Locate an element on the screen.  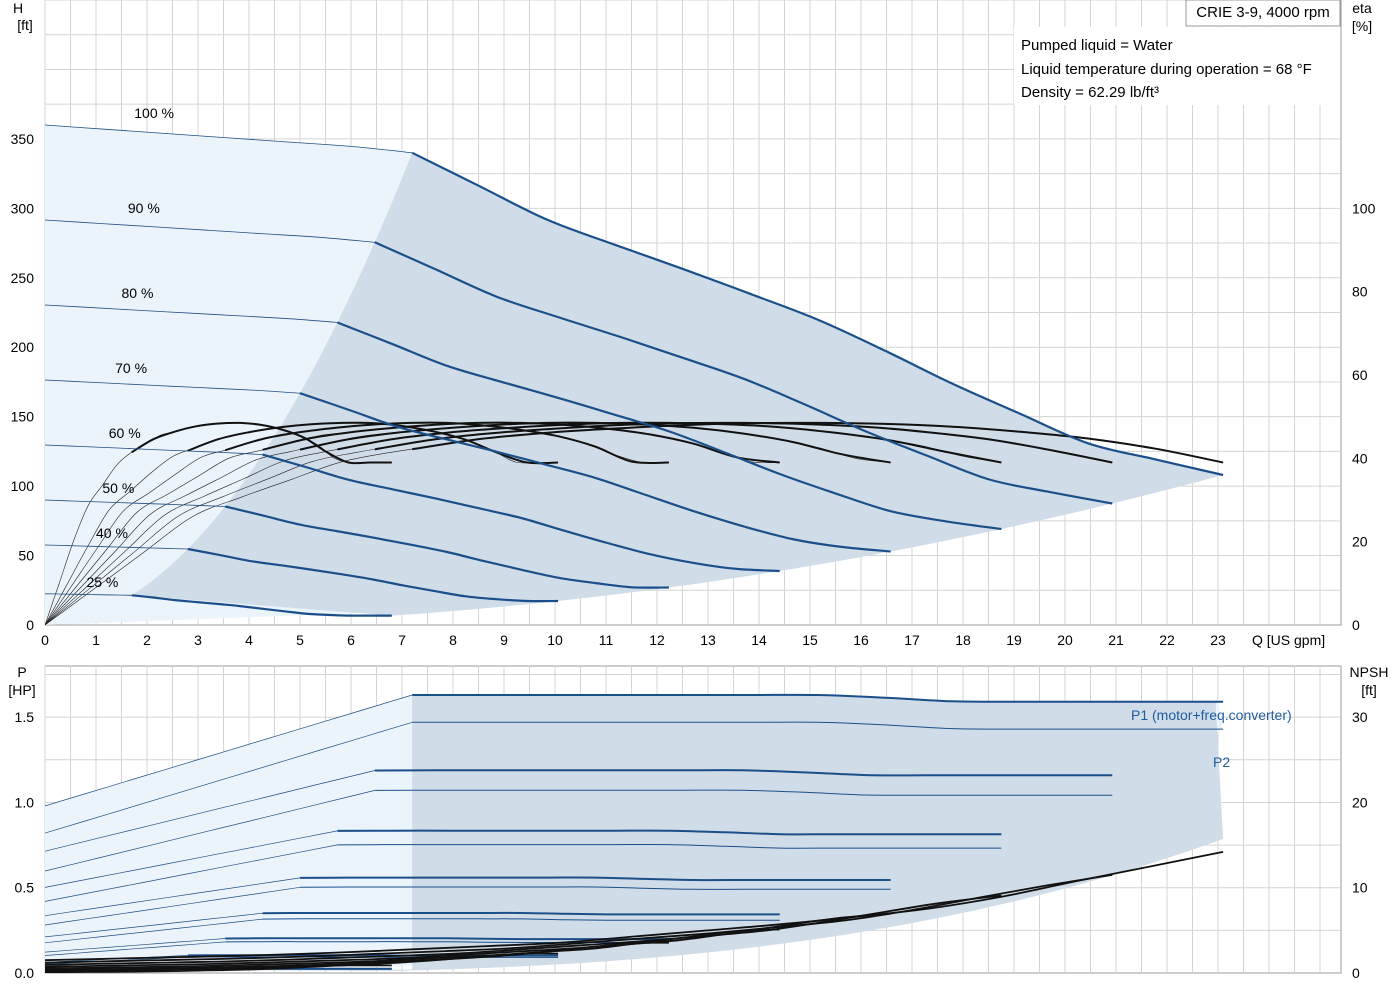
y2-tick-label: 80 is located at coordinates (1360, 292).